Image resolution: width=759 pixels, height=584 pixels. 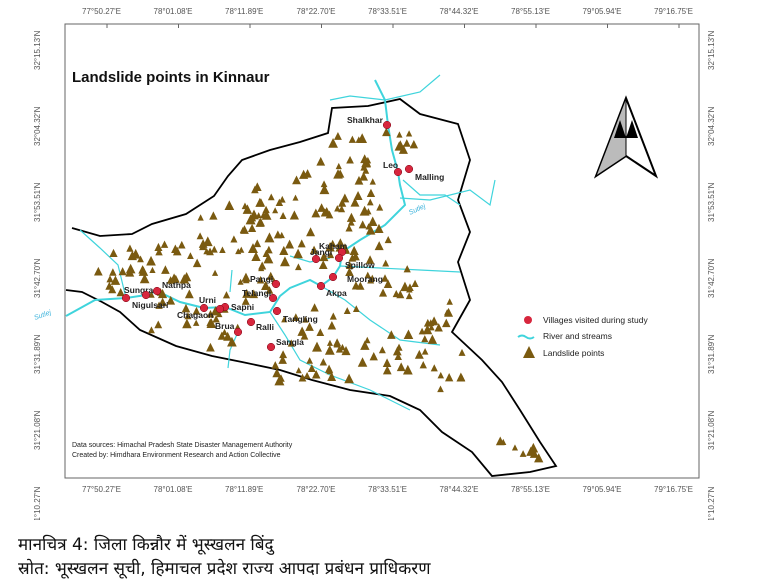 I want to click on village-label: Kaham, so click(x=333, y=246).